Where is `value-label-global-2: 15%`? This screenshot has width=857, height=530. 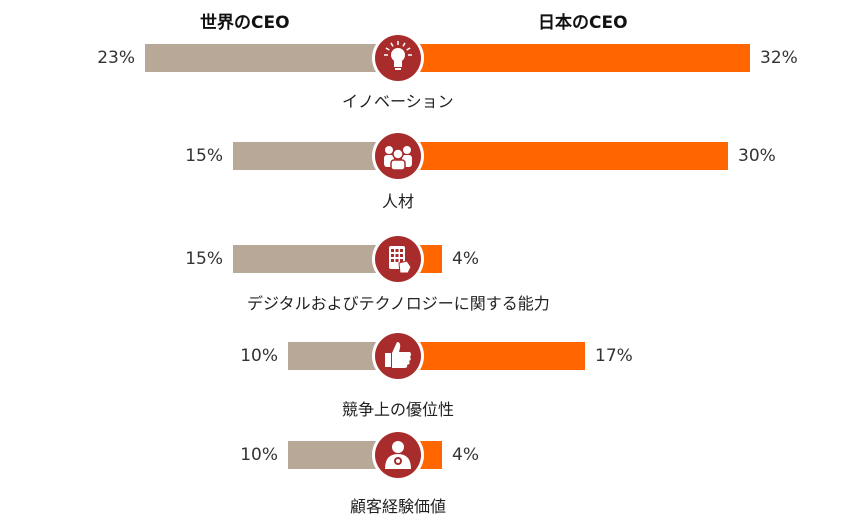
value-label-global-2: 15% is located at coordinates (204, 259).